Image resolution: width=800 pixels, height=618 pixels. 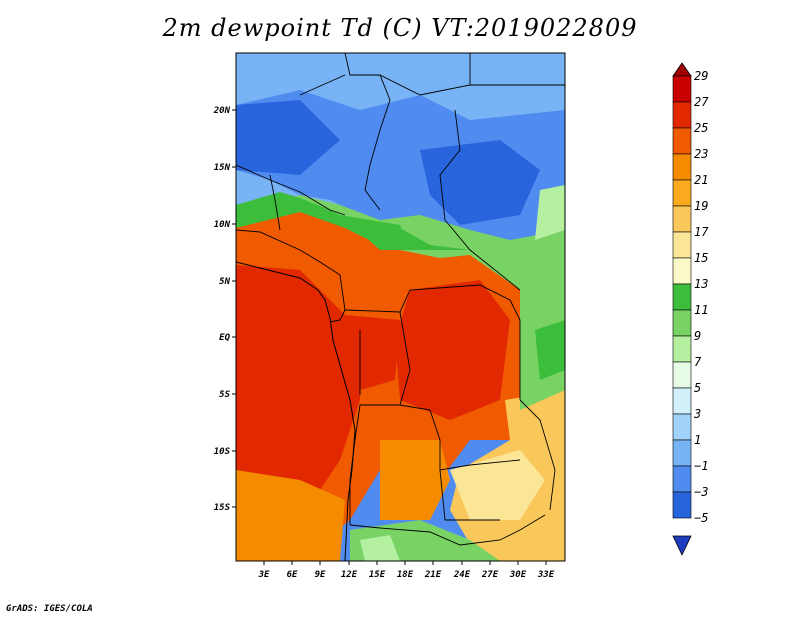 What do you see at coordinates (405, 575) in the screenshot?
I see `lon-label: 18E` at bounding box center [405, 575].